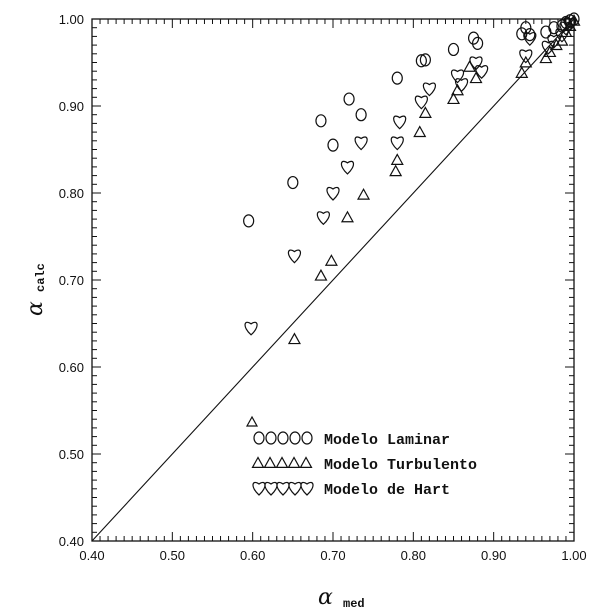 The width and height of the screenshot is (591, 609). Describe the element at coordinates (71, 367) in the screenshot. I see `y-tick-label: 0.60` at that location.